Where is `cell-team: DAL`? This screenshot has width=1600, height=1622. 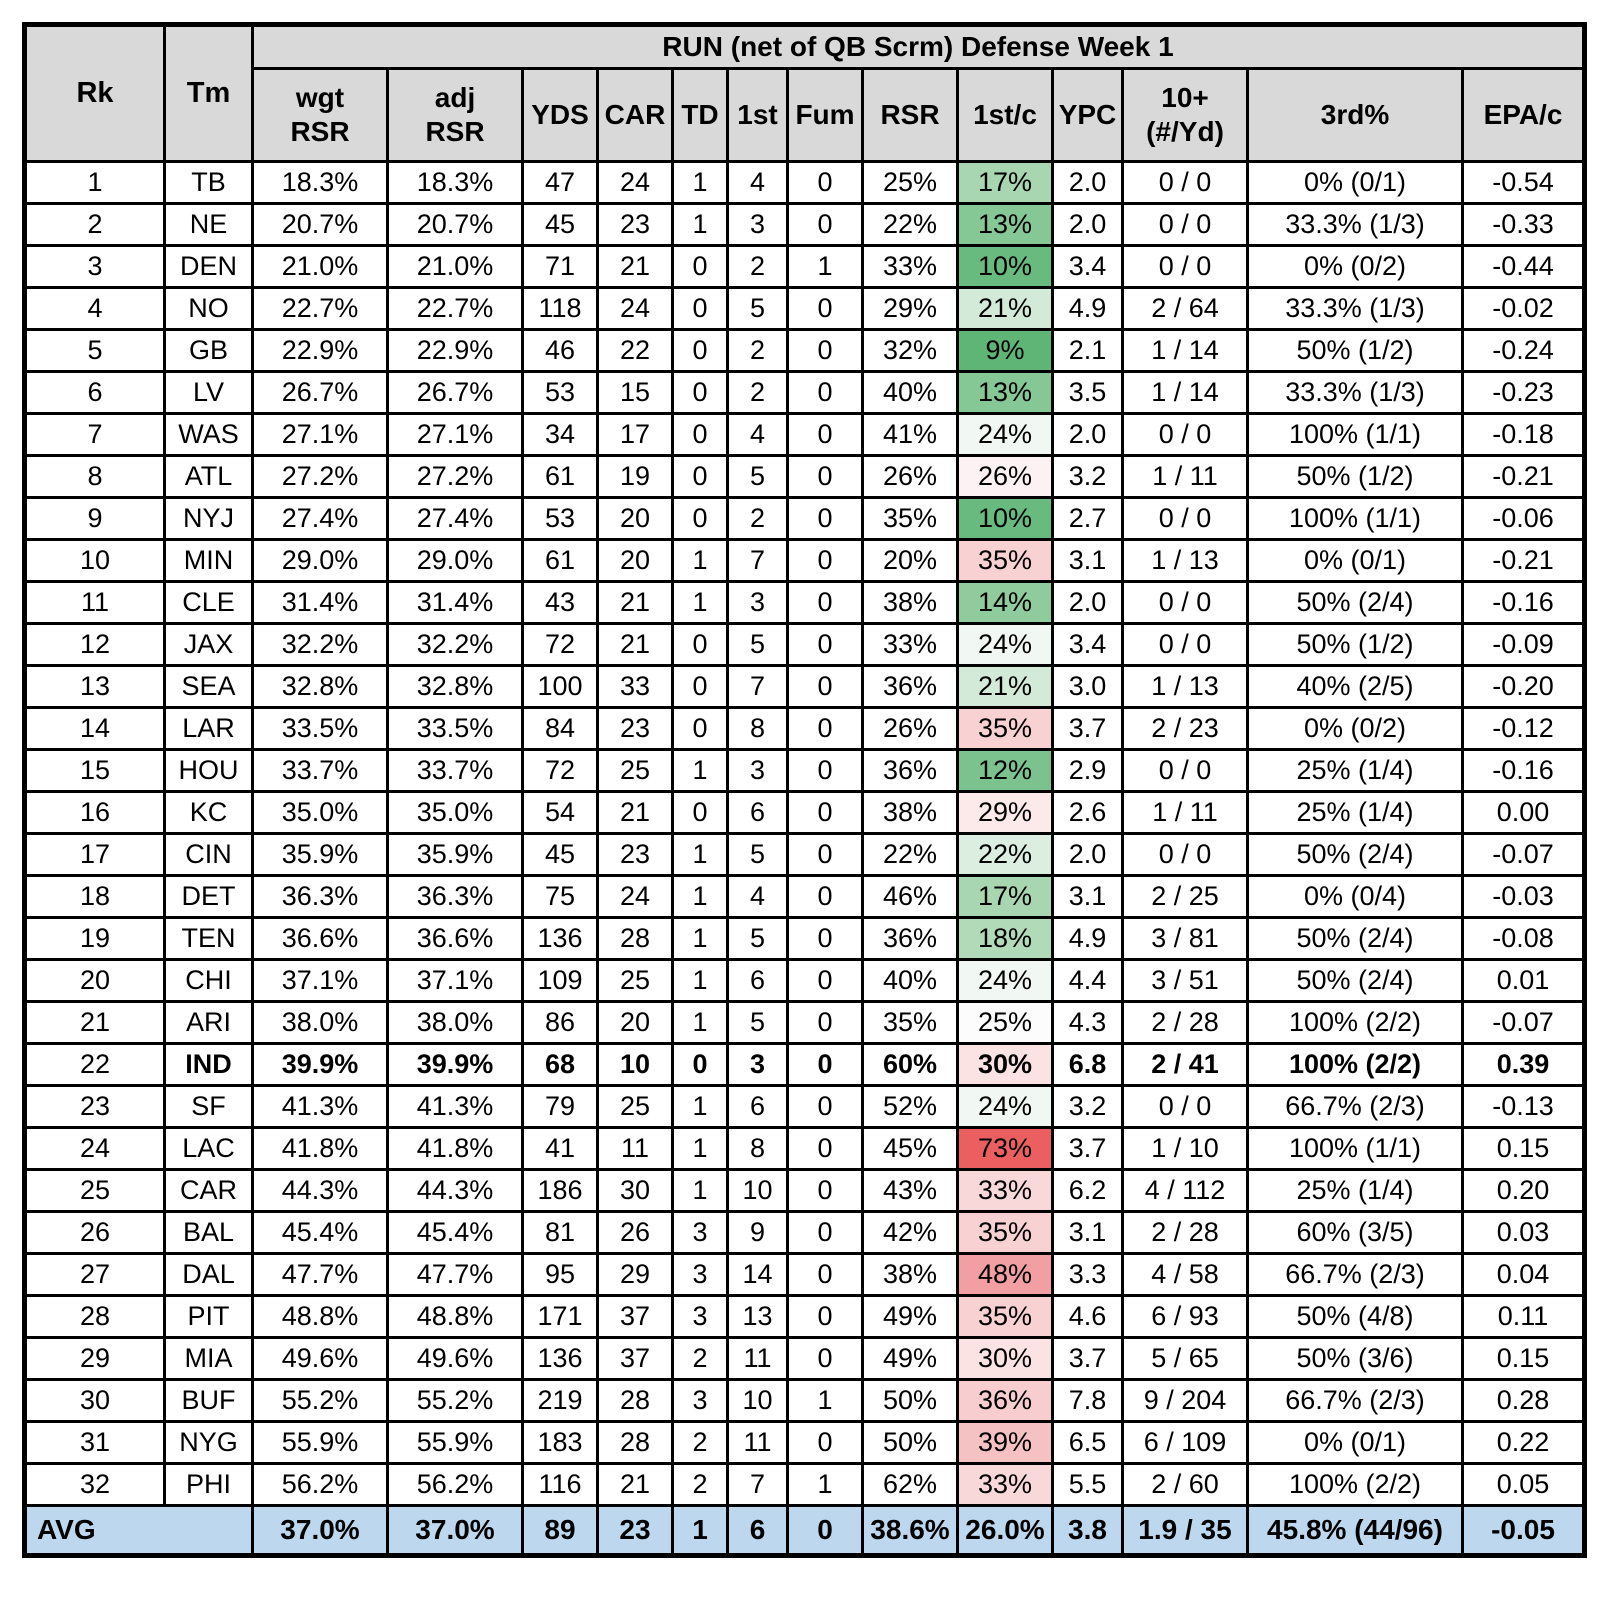 cell-team: DAL is located at coordinates (208, 1274).